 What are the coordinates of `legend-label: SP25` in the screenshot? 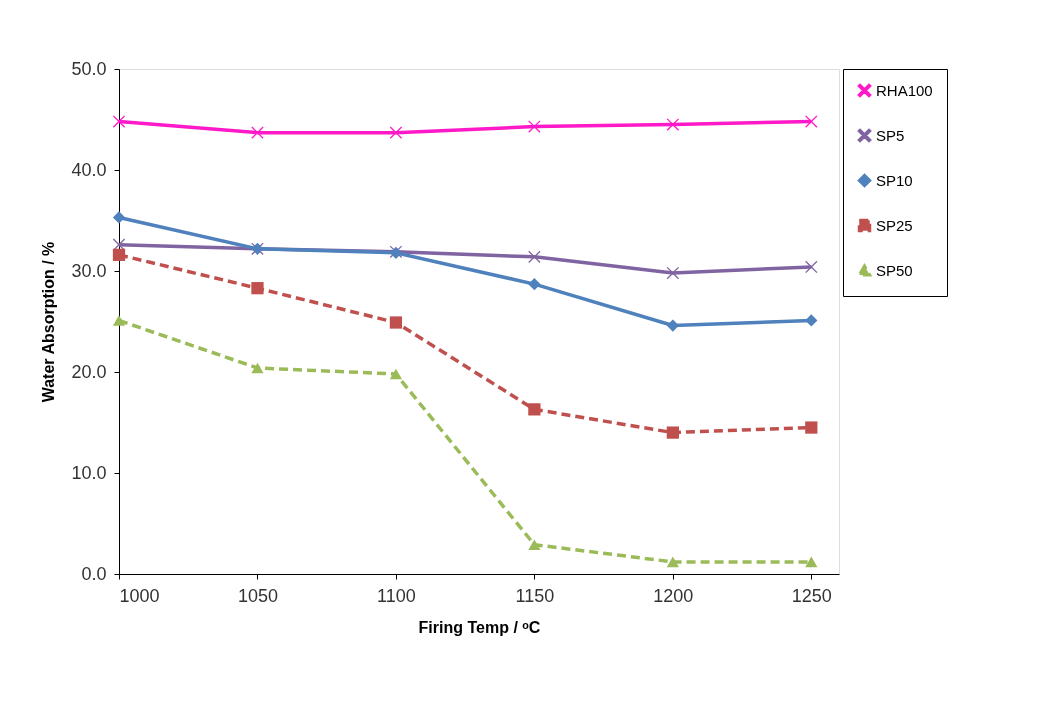 It's located at (894, 225).